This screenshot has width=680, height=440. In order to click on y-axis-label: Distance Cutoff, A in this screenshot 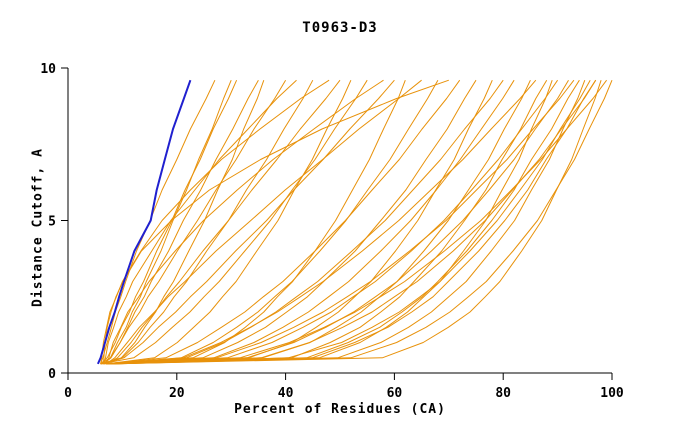, I will do `click(38, 227)`.